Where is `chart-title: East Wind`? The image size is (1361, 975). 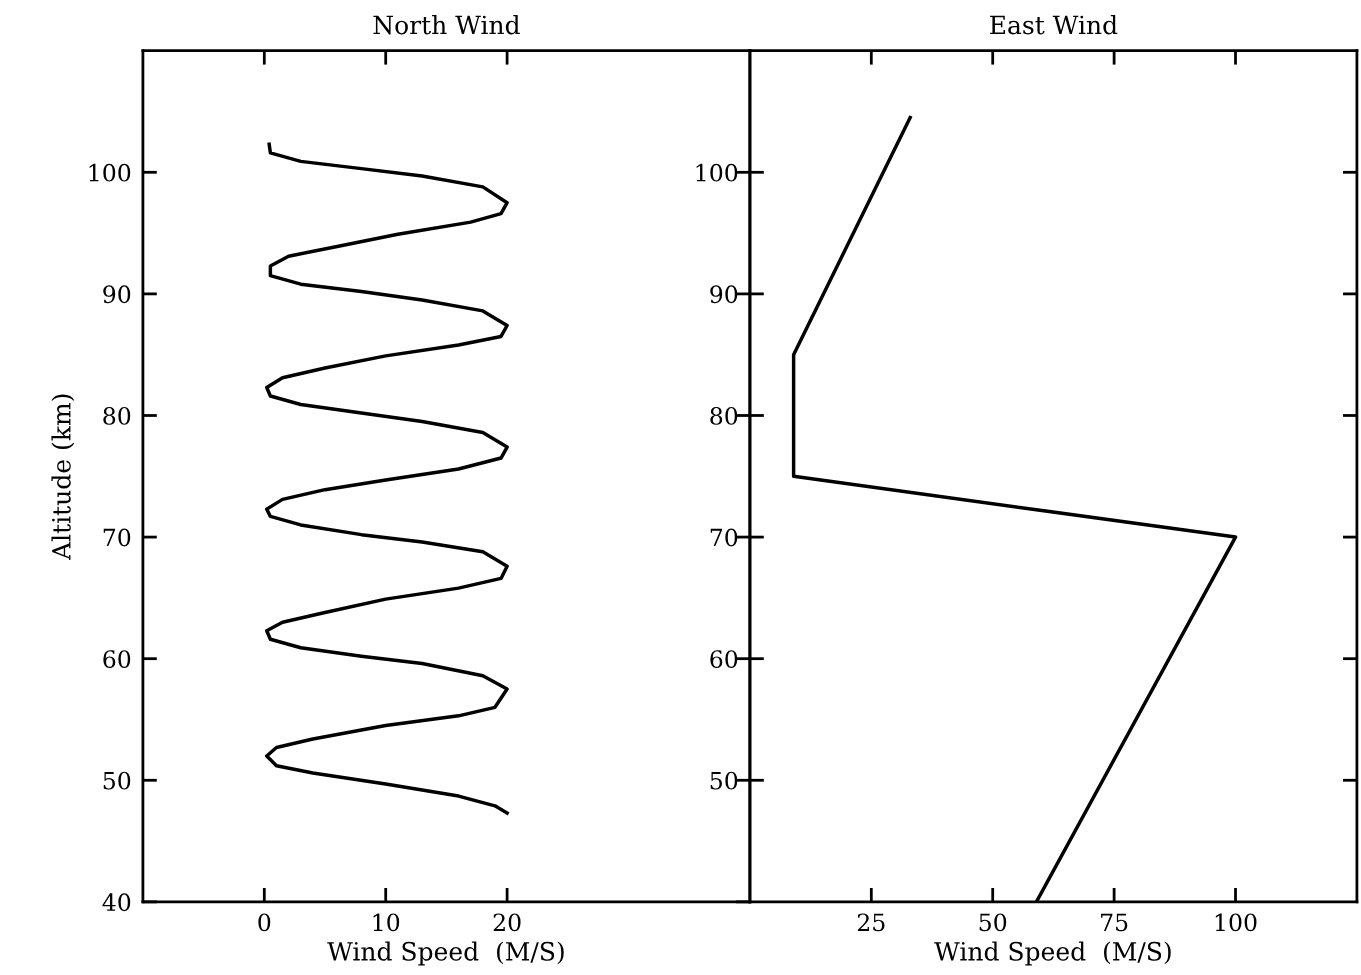
chart-title: East Wind is located at coordinates (1054, 25).